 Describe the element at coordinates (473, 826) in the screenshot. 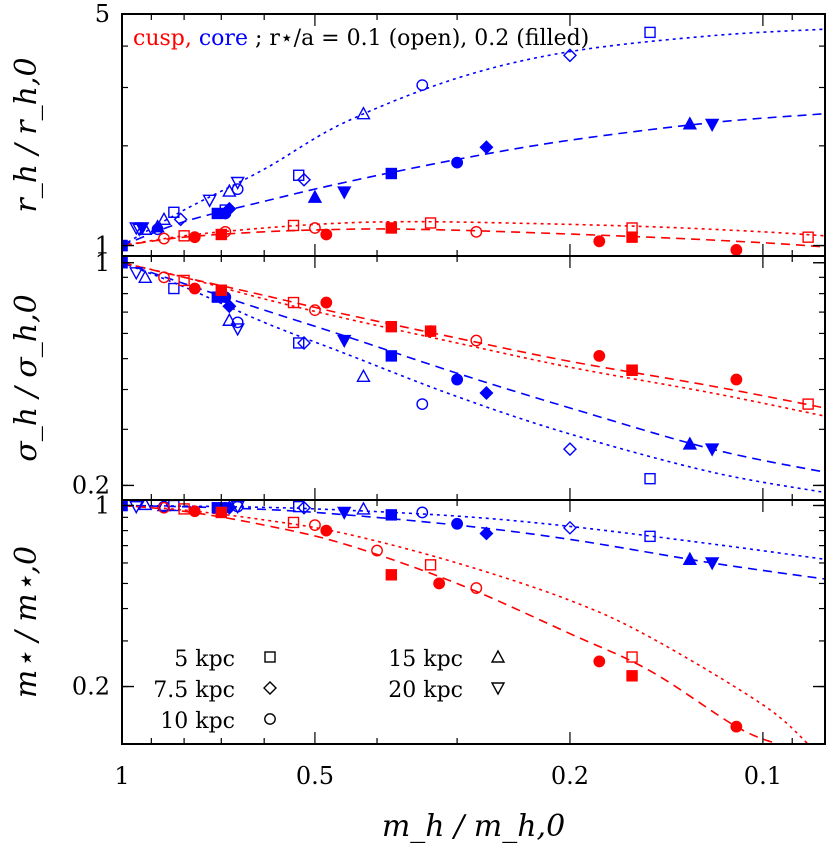

I see `x-axis-label: m_h / m_h,0` at that location.